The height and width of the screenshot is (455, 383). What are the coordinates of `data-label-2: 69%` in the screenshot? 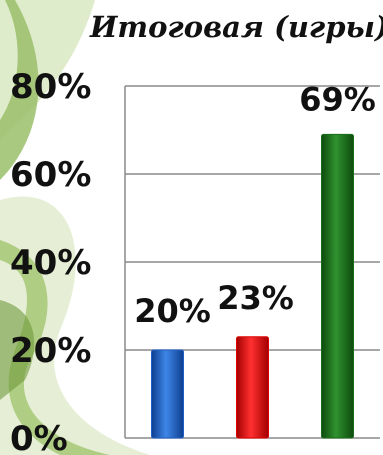 It's located at (337, 99).